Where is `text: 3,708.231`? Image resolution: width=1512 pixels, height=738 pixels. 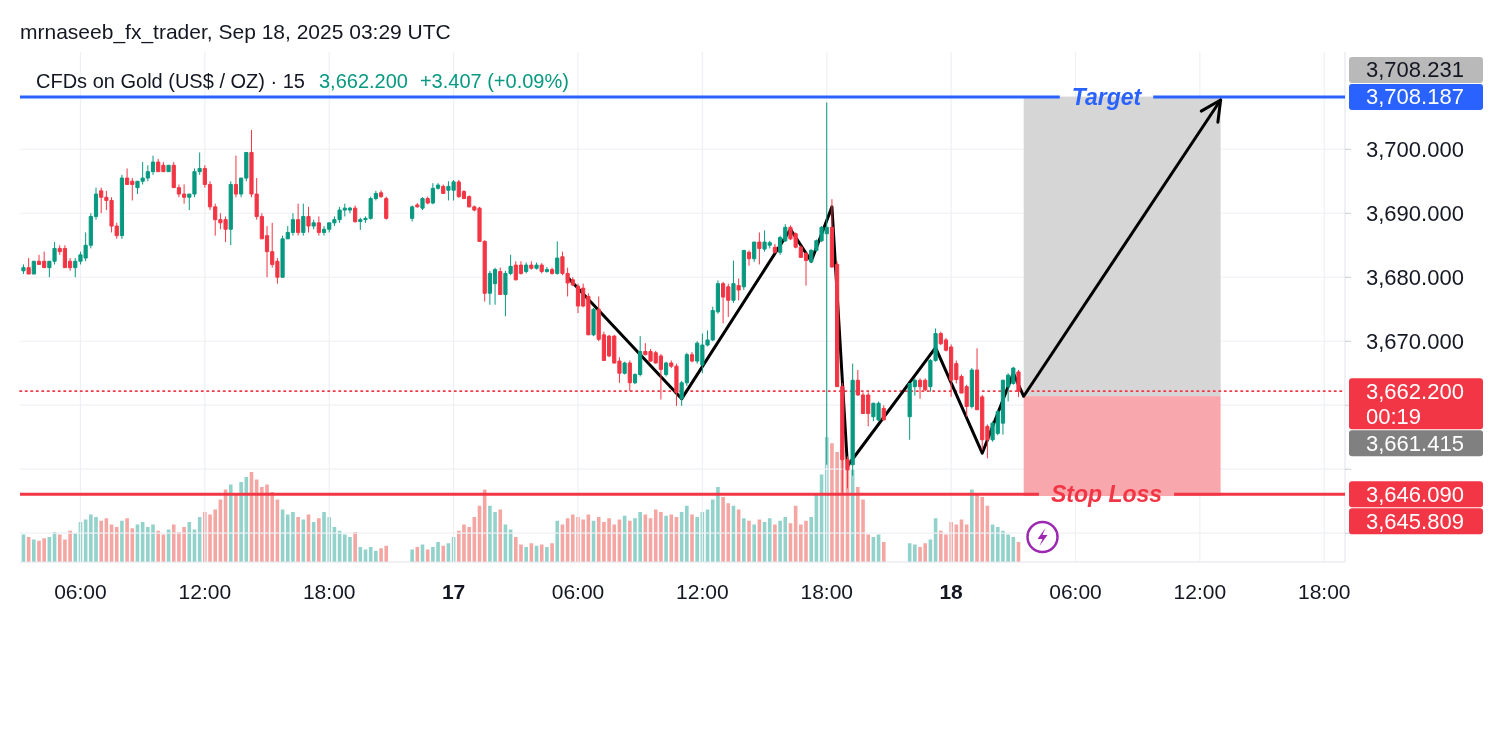 text: 3,708.231 is located at coordinates (1415, 70).